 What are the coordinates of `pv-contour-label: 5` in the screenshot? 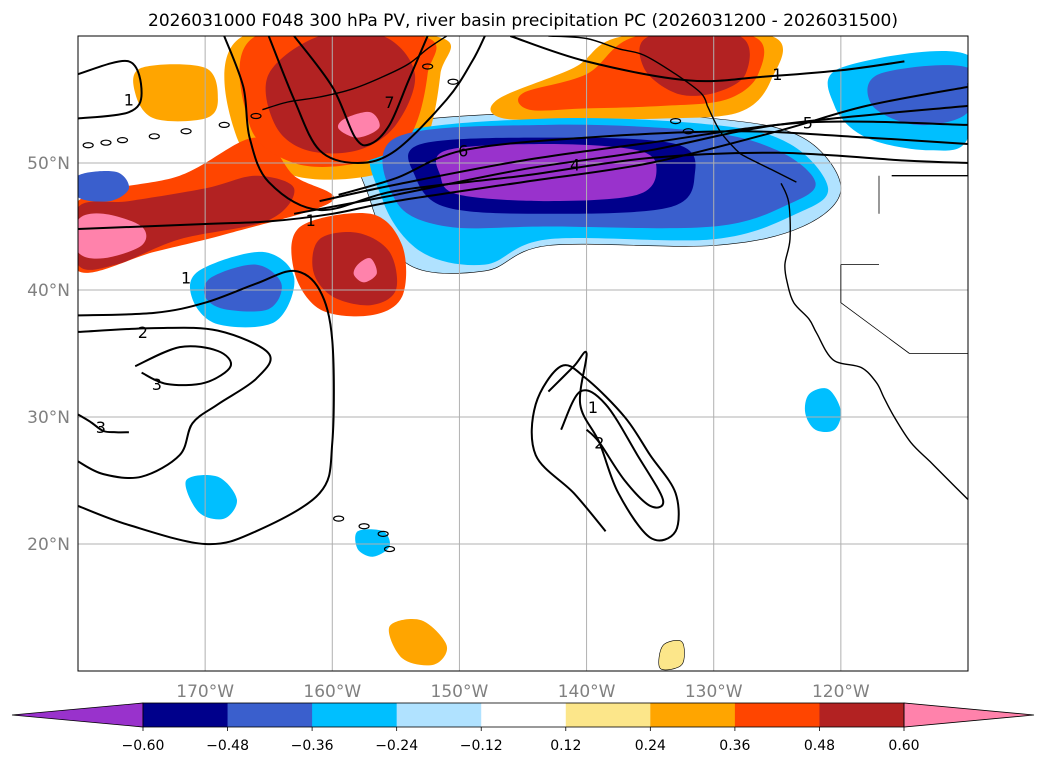 It's located at (808, 122).